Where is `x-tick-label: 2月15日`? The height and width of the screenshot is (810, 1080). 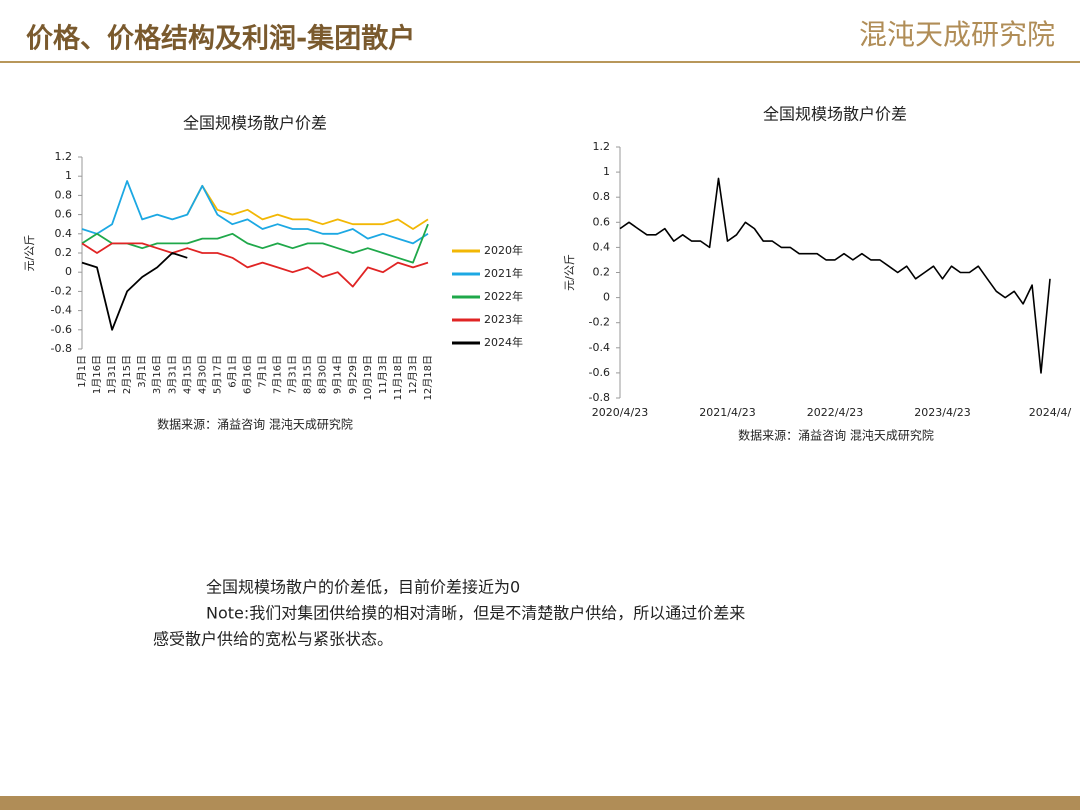 x-tick-label: 2月15日 is located at coordinates (127, 374).